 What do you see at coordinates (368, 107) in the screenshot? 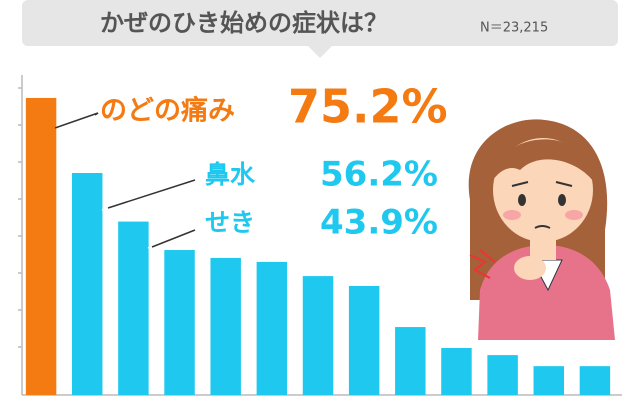
I see `value-label: 75.2%` at bounding box center [368, 107].